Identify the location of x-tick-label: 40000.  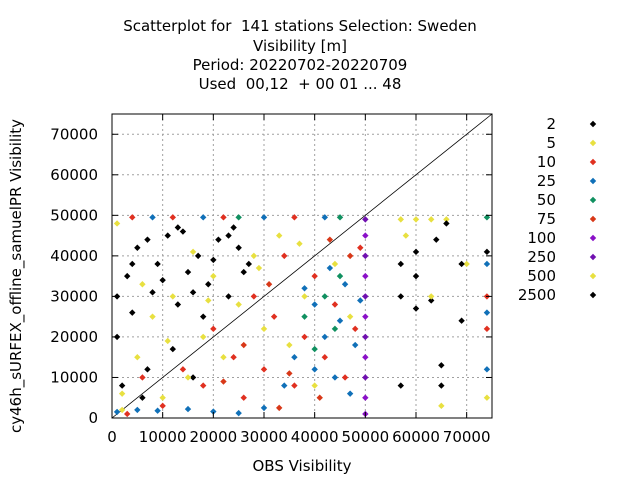
(315, 437).